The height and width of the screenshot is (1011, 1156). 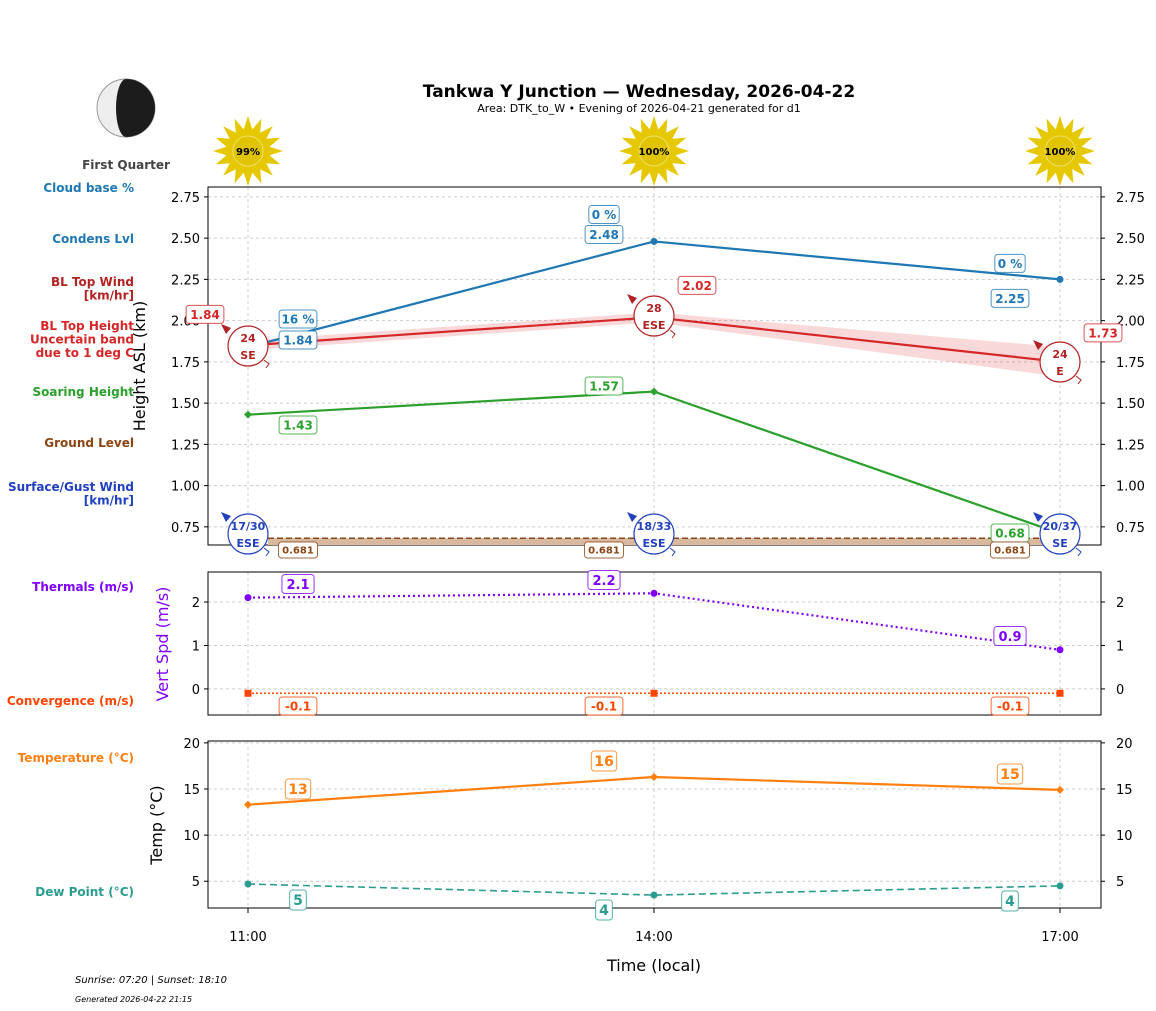 What do you see at coordinates (185, 487) in the screenshot?
I see `y-tick-label: 1.00` at bounding box center [185, 487].